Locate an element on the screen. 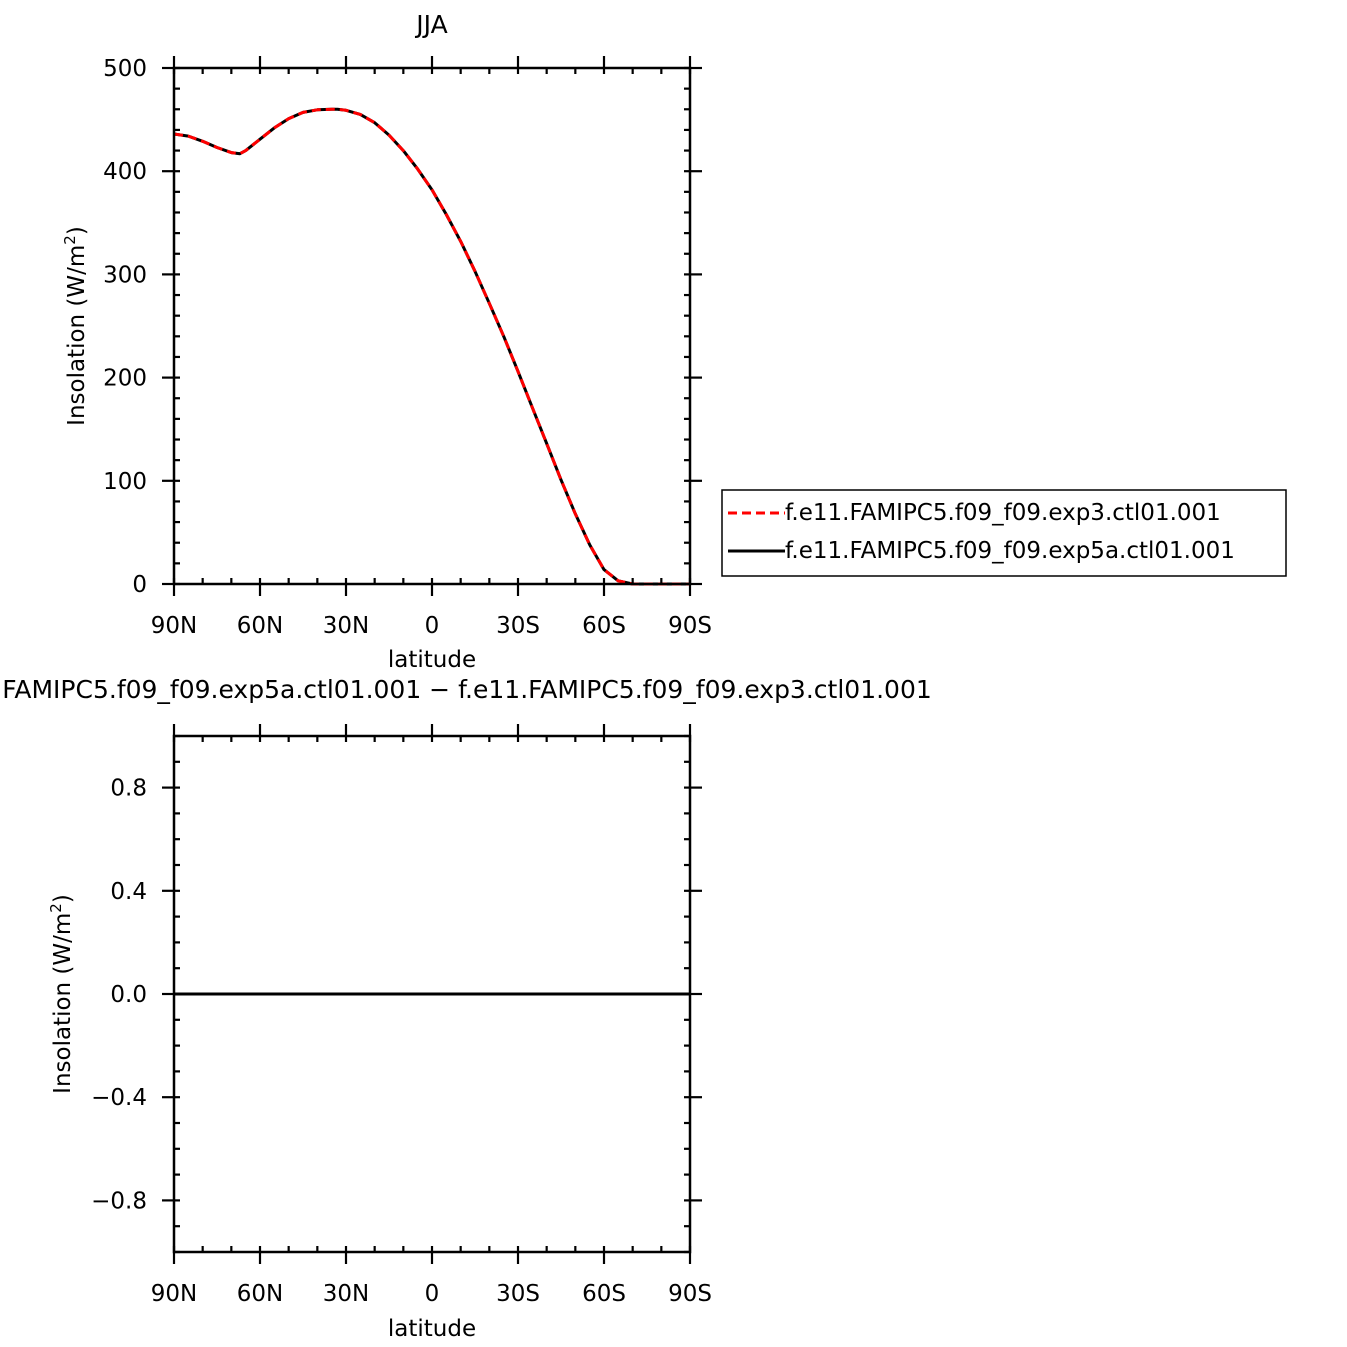 The image size is (1347, 1347). legend-box is located at coordinates (1004, 533).